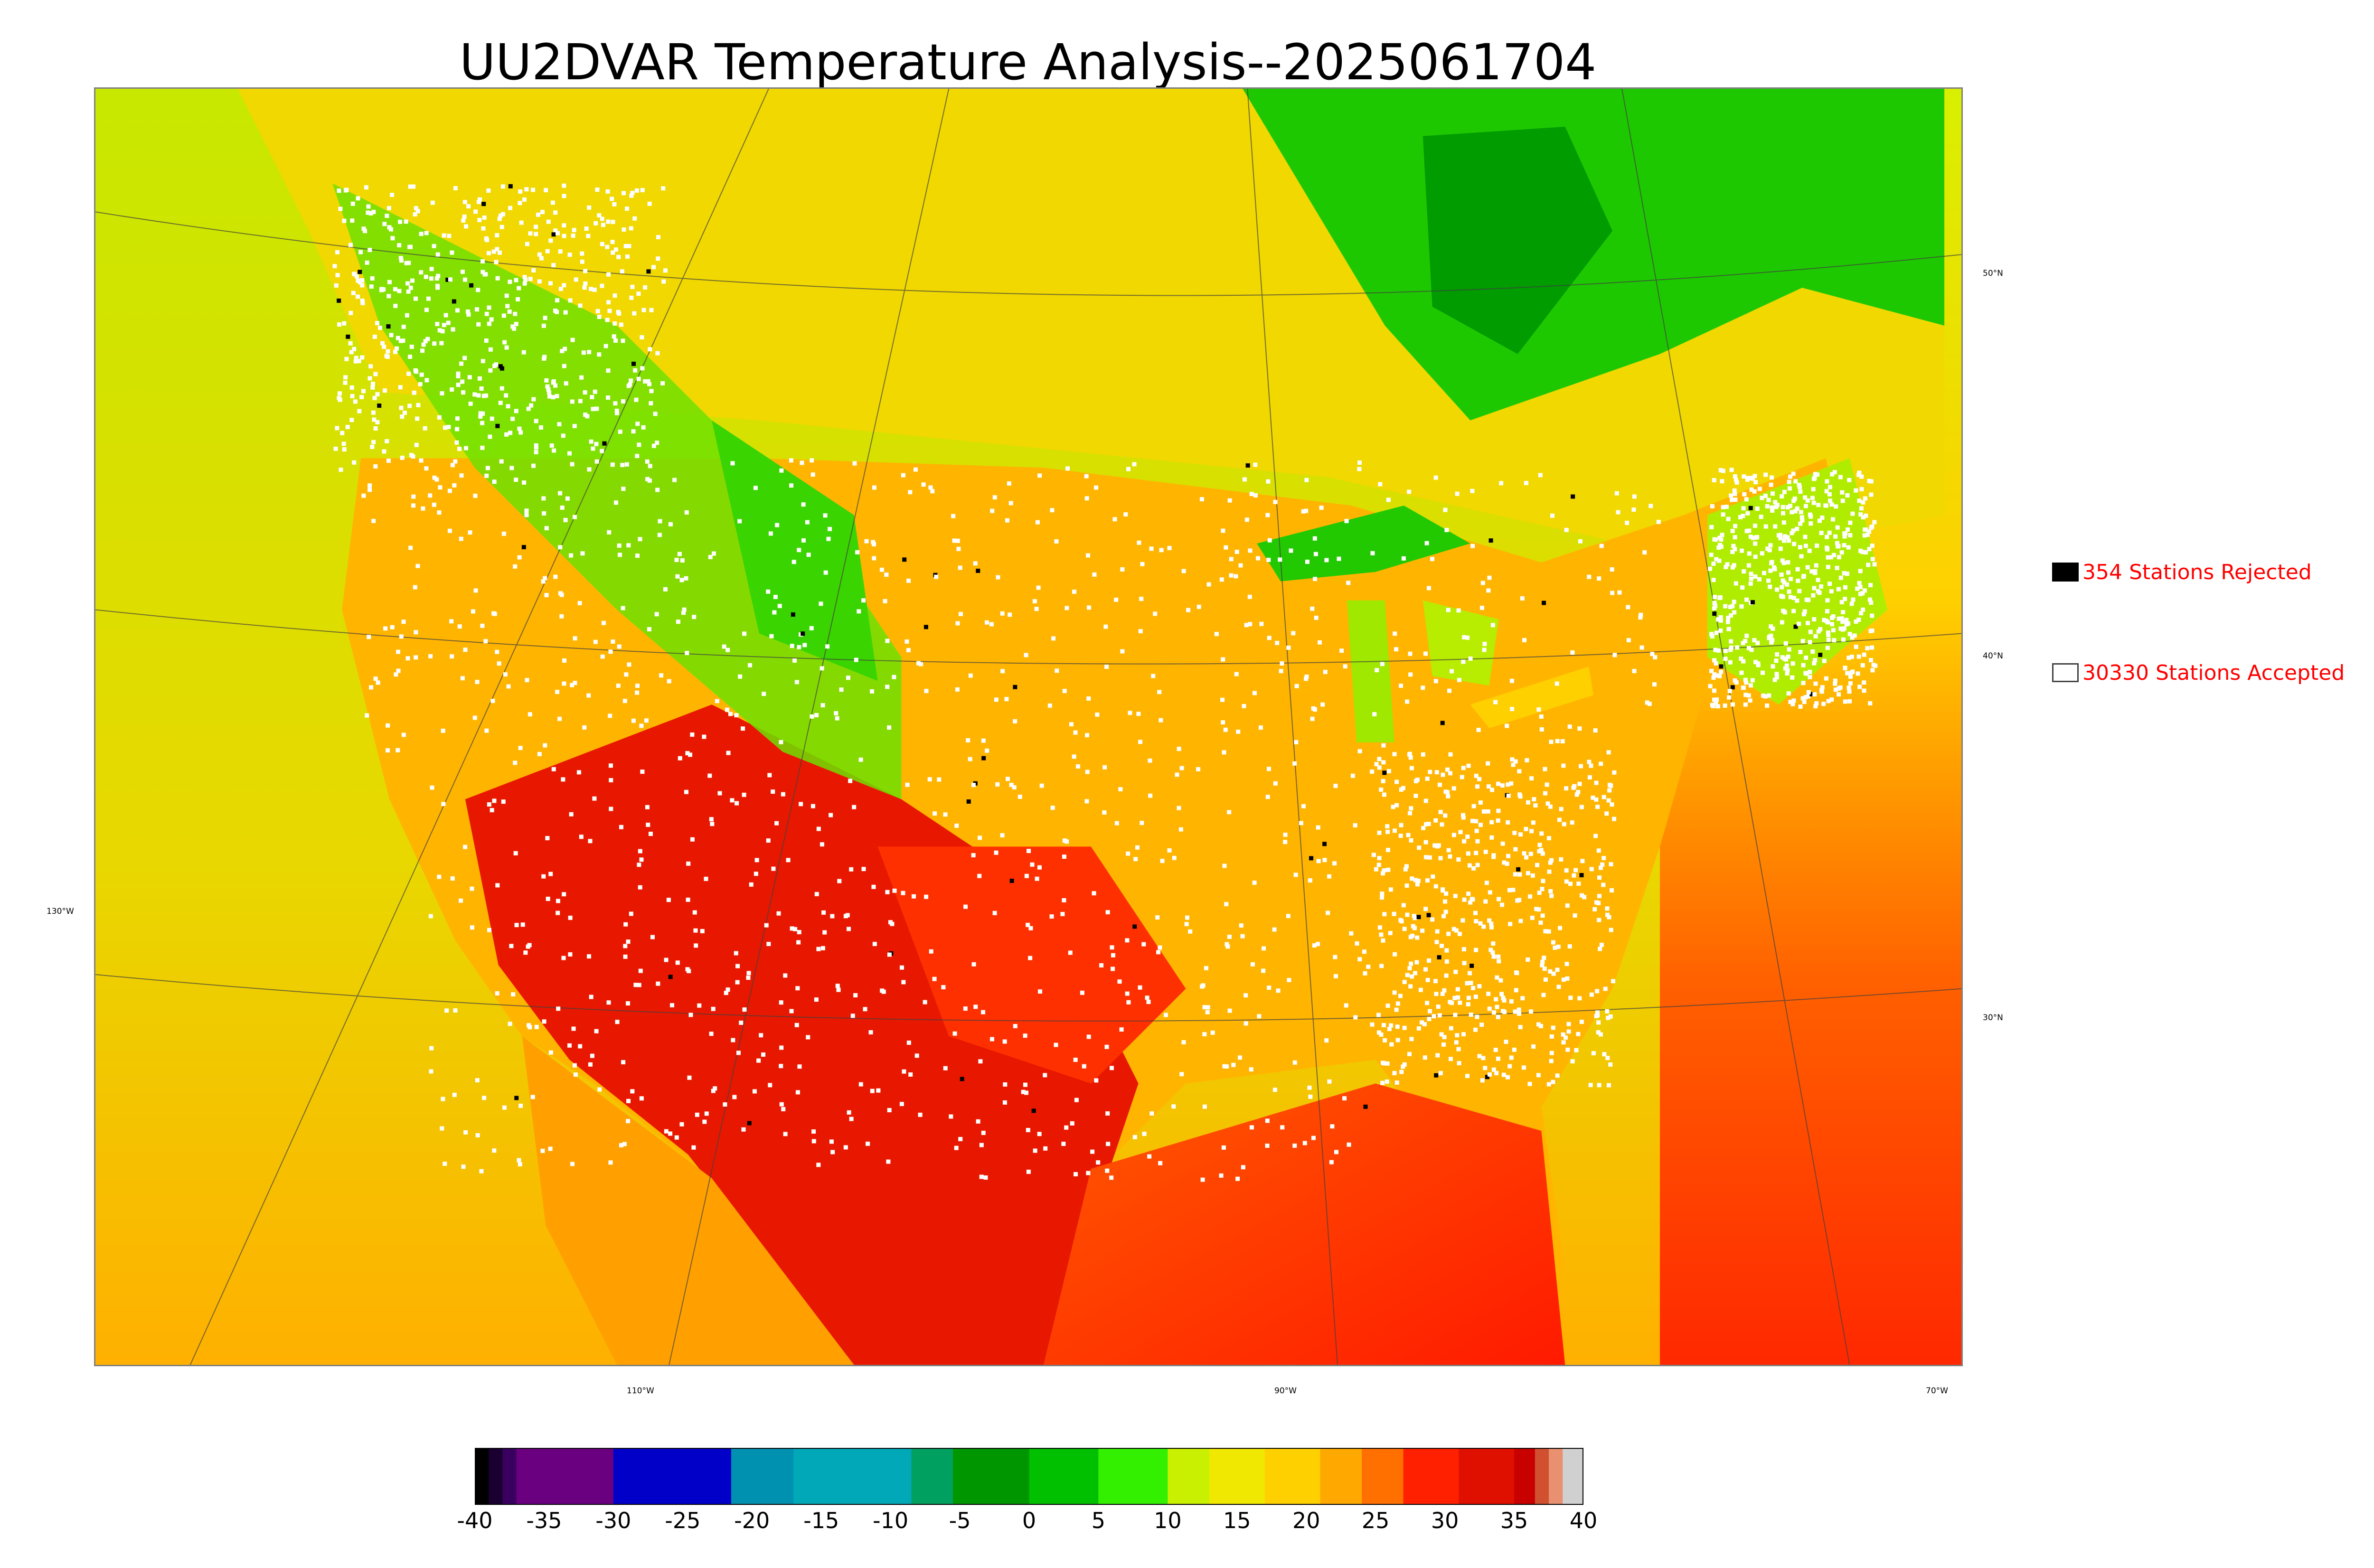 Image resolution: width=2374 pixels, height=1568 pixels. What do you see at coordinates (1375, 1521) in the screenshot?
I see `colorbar-tick-label: 25` at bounding box center [1375, 1521].